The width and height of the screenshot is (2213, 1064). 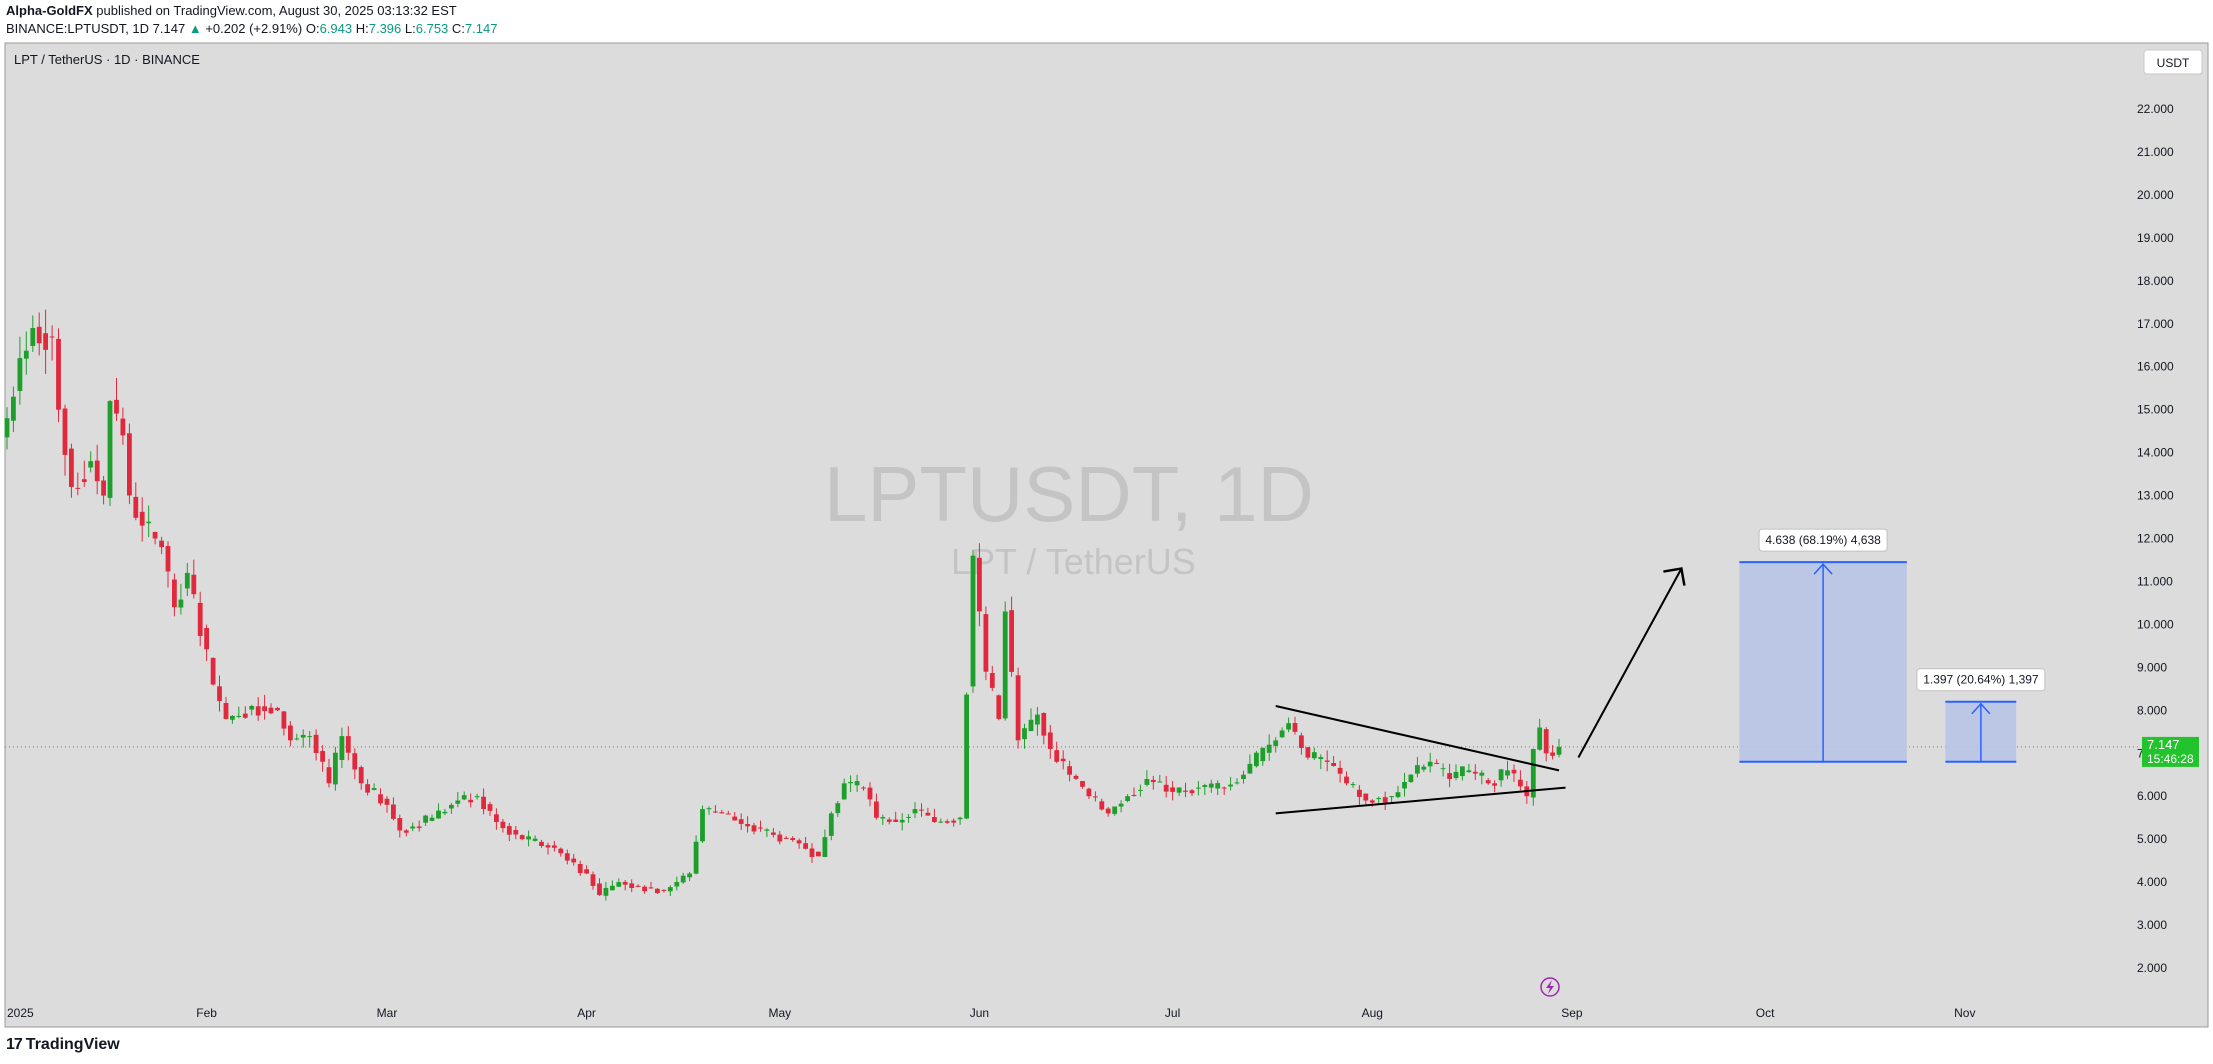 I want to click on y-tick-label: 19.000, so click(x=2155, y=238).